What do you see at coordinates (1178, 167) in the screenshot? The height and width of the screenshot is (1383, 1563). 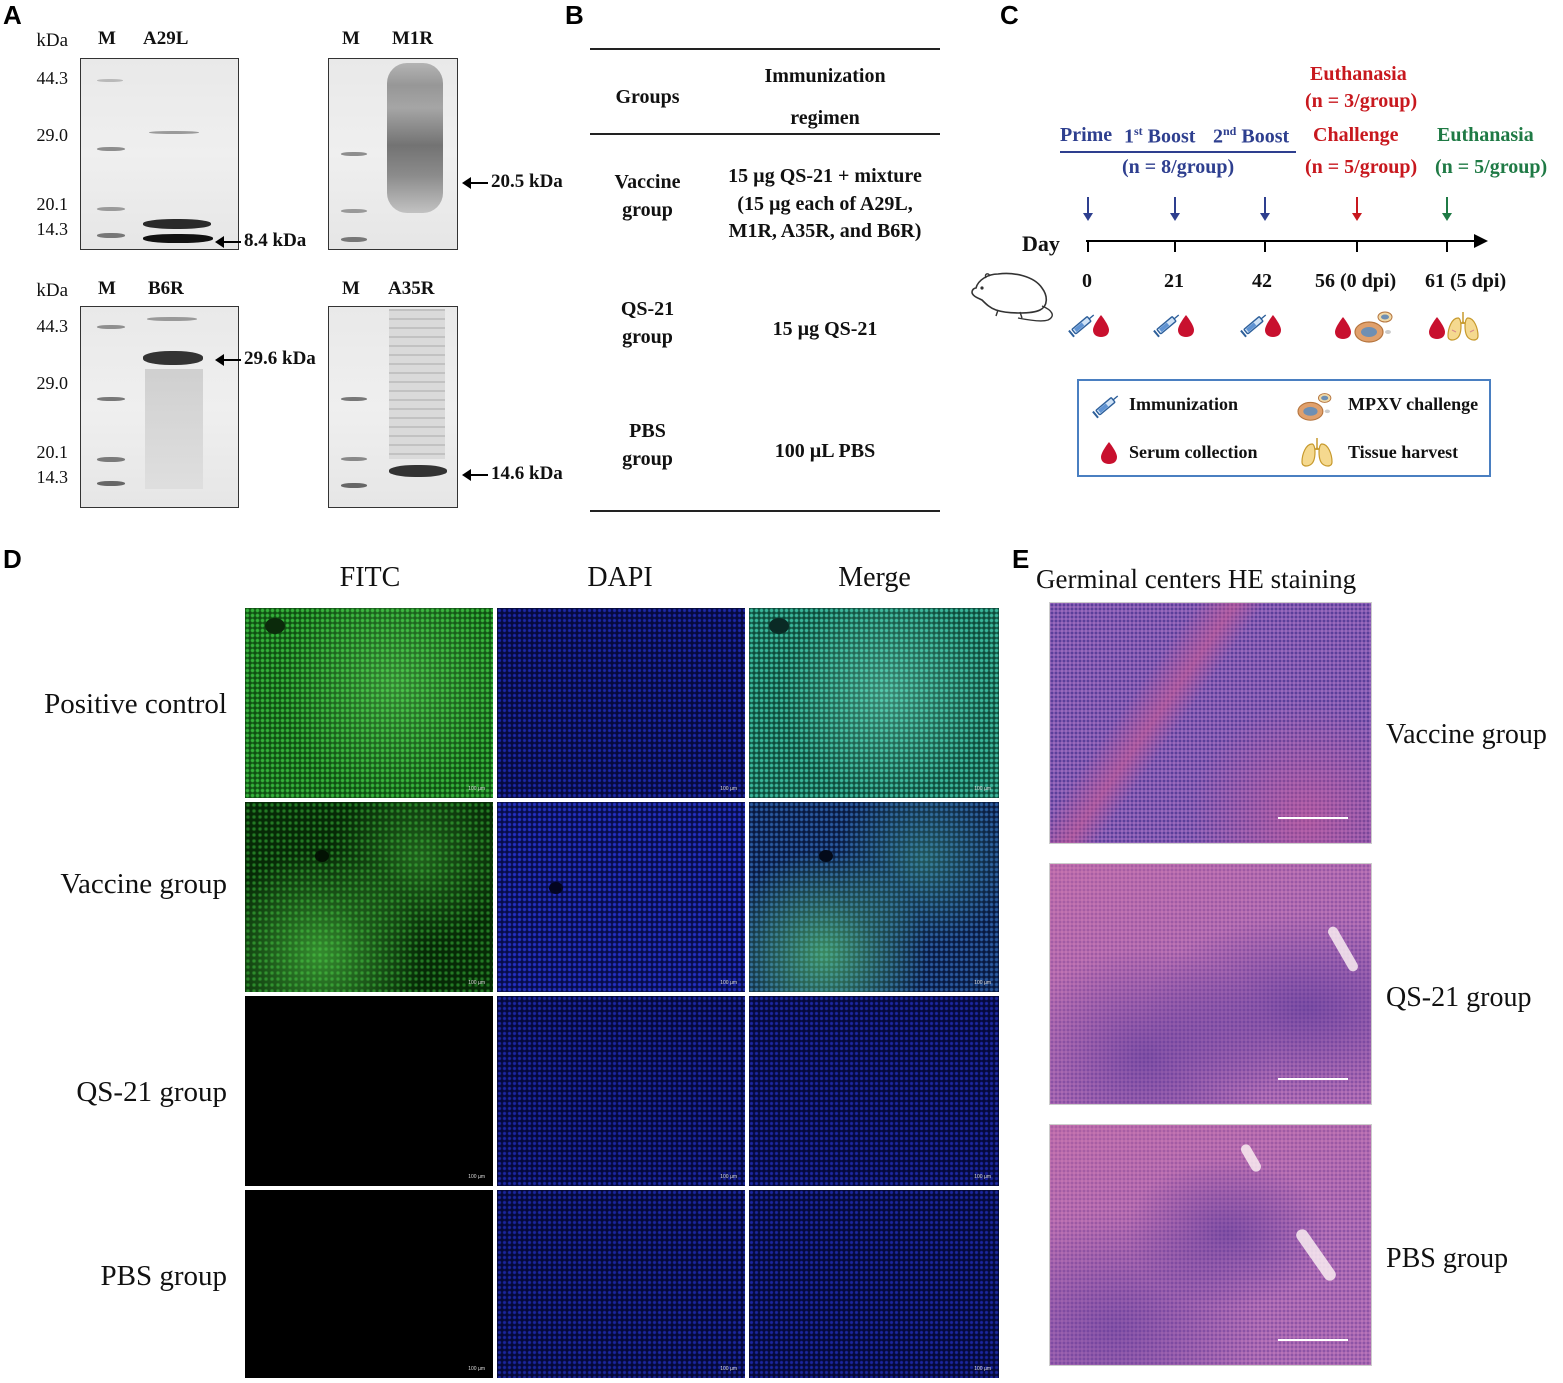 I see `immunization-n: (n = 8/group)` at bounding box center [1178, 167].